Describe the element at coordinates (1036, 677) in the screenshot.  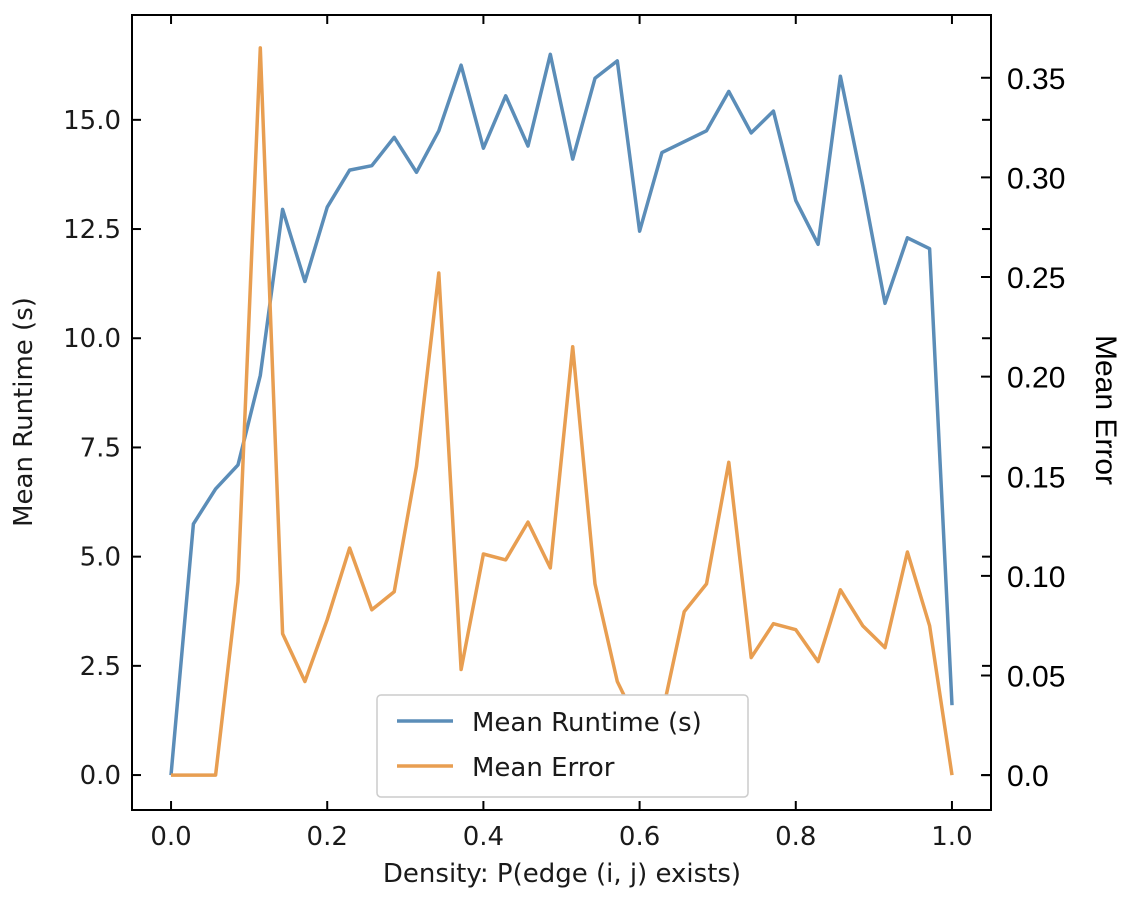
I see `y2-tick-label-1: 0.05` at that location.